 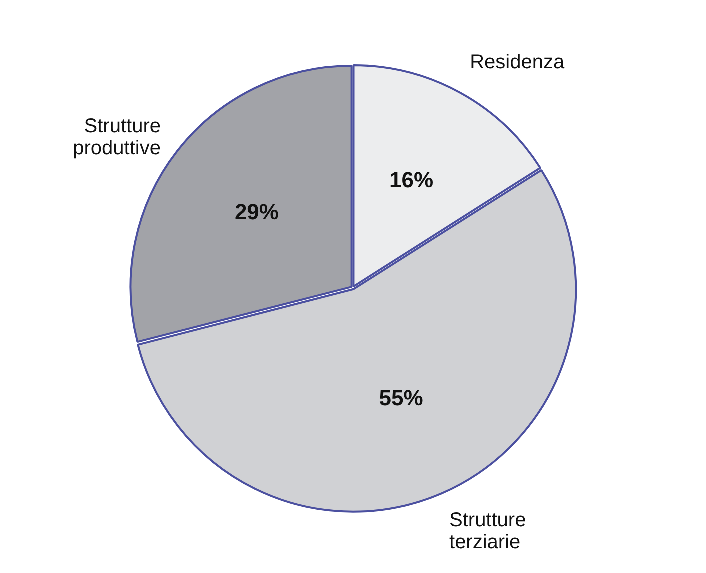 What do you see at coordinates (518, 63) in the screenshot?
I see `slice-label: Residenza` at bounding box center [518, 63].